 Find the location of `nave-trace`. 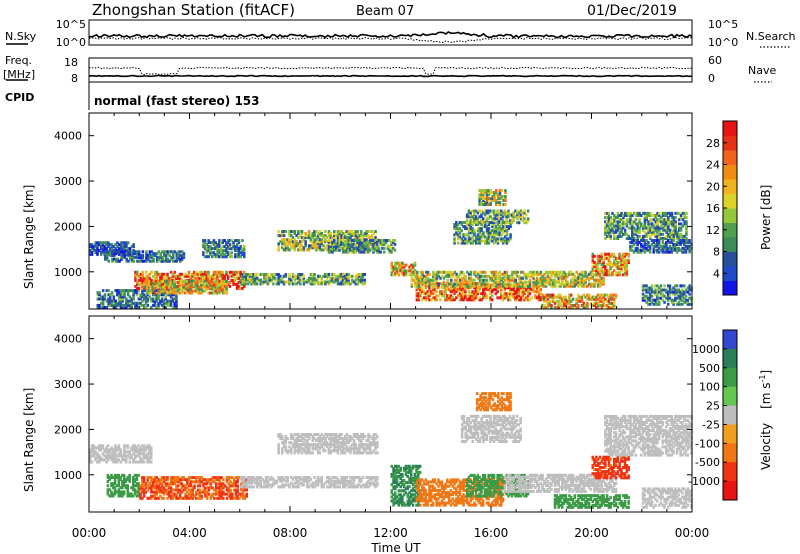

nave-trace is located at coordinates (390, 71).